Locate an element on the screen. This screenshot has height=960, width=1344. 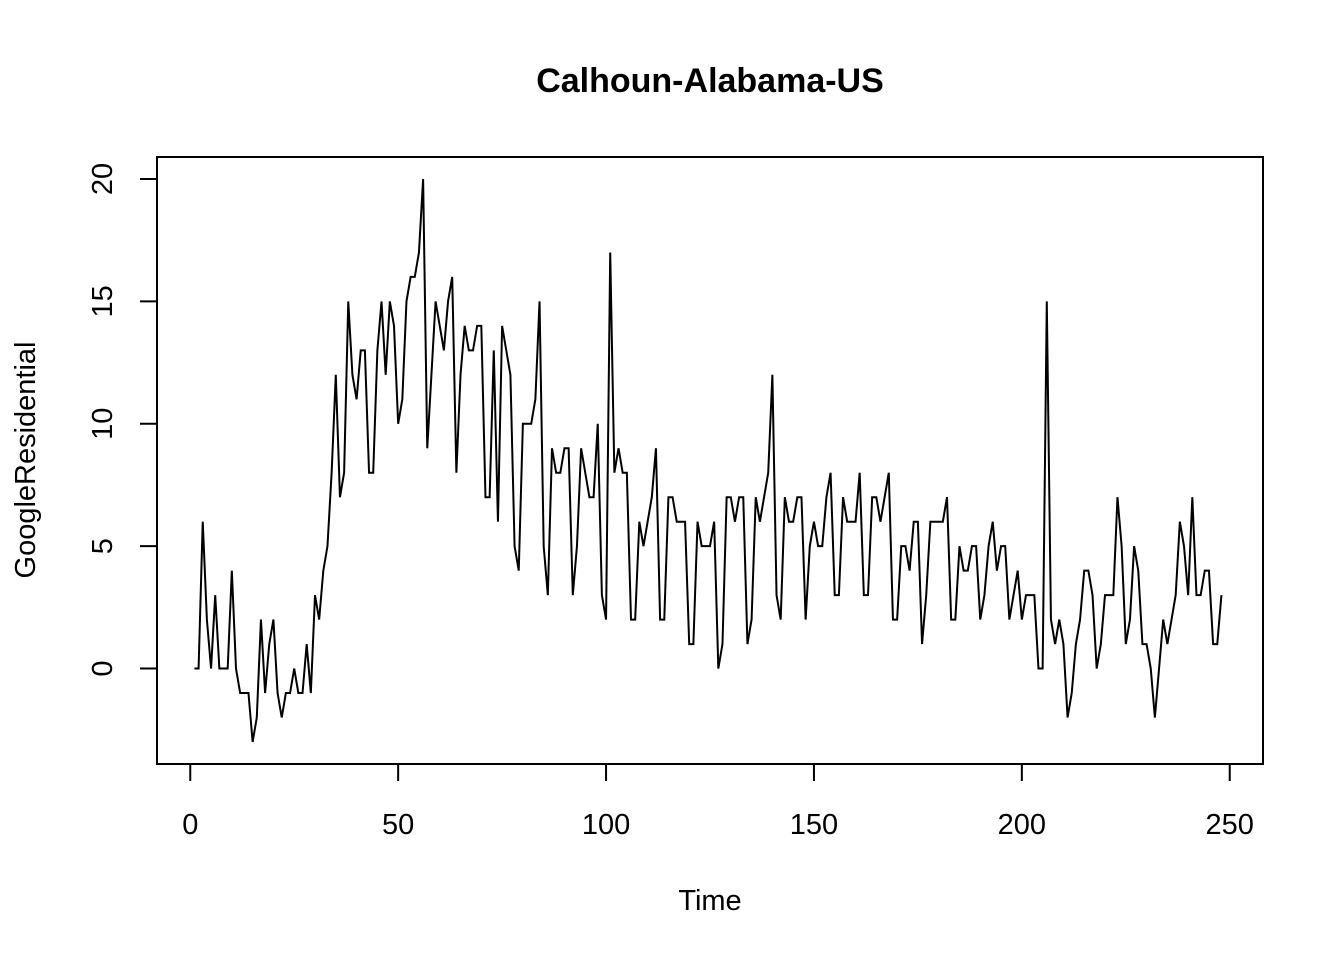
x-tick-label: 100 is located at coordinates (606, 825).